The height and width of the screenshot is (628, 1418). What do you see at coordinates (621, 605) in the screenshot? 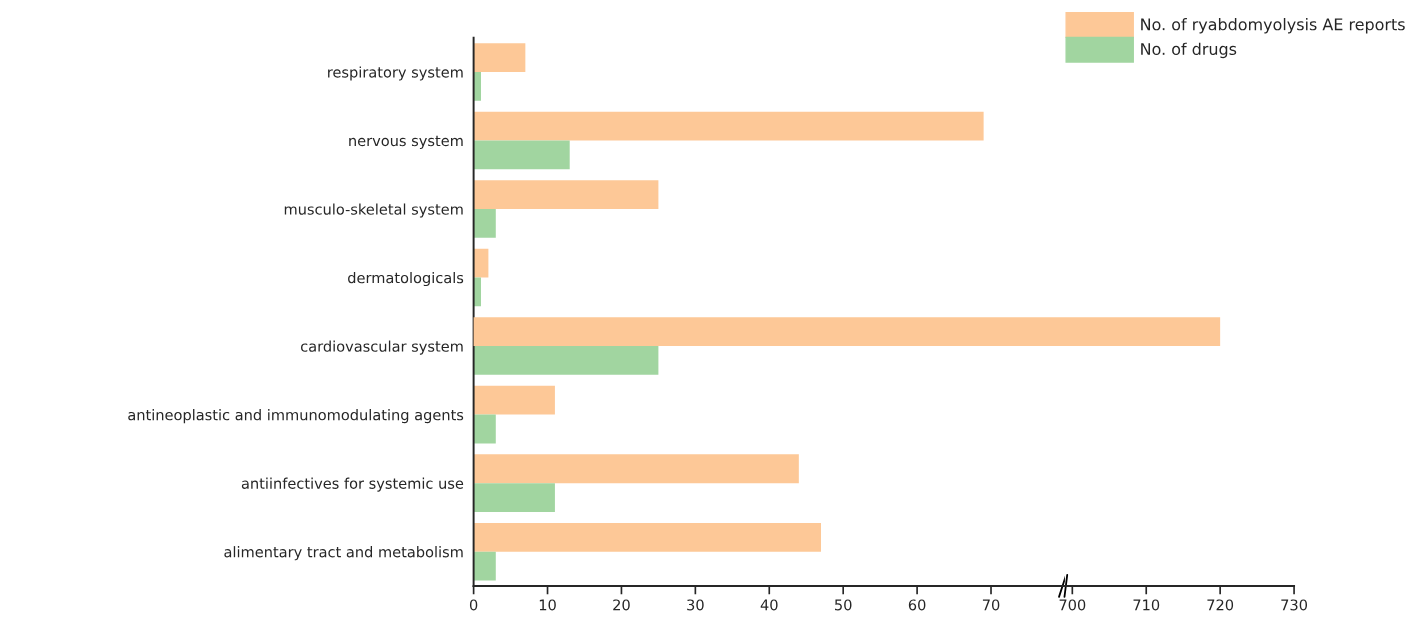
I see `x-tick-label: 20` at bounding box center [621, 605].